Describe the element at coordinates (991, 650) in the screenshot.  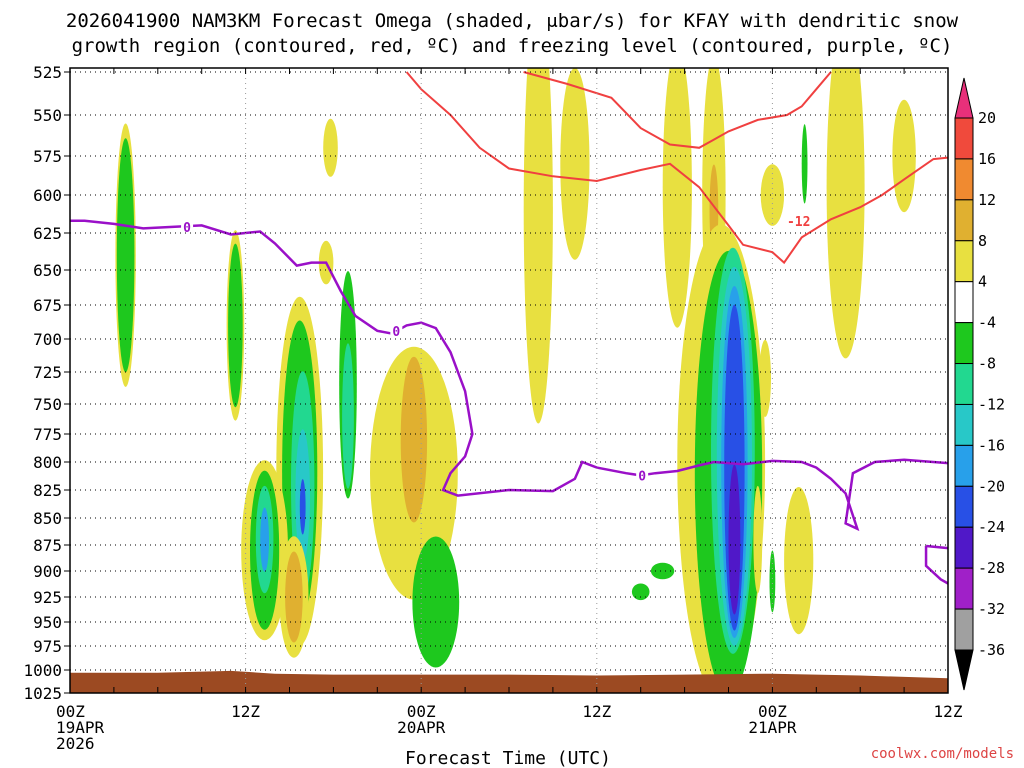
I see `colorbar-label-13: -36` at that location.